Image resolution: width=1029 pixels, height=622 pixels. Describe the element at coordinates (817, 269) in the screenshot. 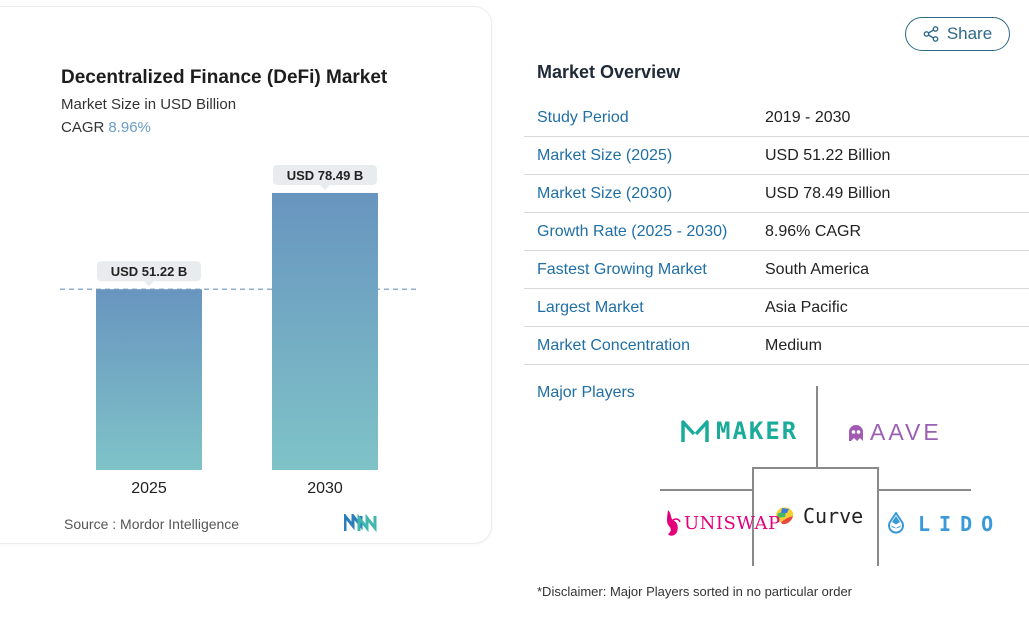

I see `overview-value: South America` at that location.